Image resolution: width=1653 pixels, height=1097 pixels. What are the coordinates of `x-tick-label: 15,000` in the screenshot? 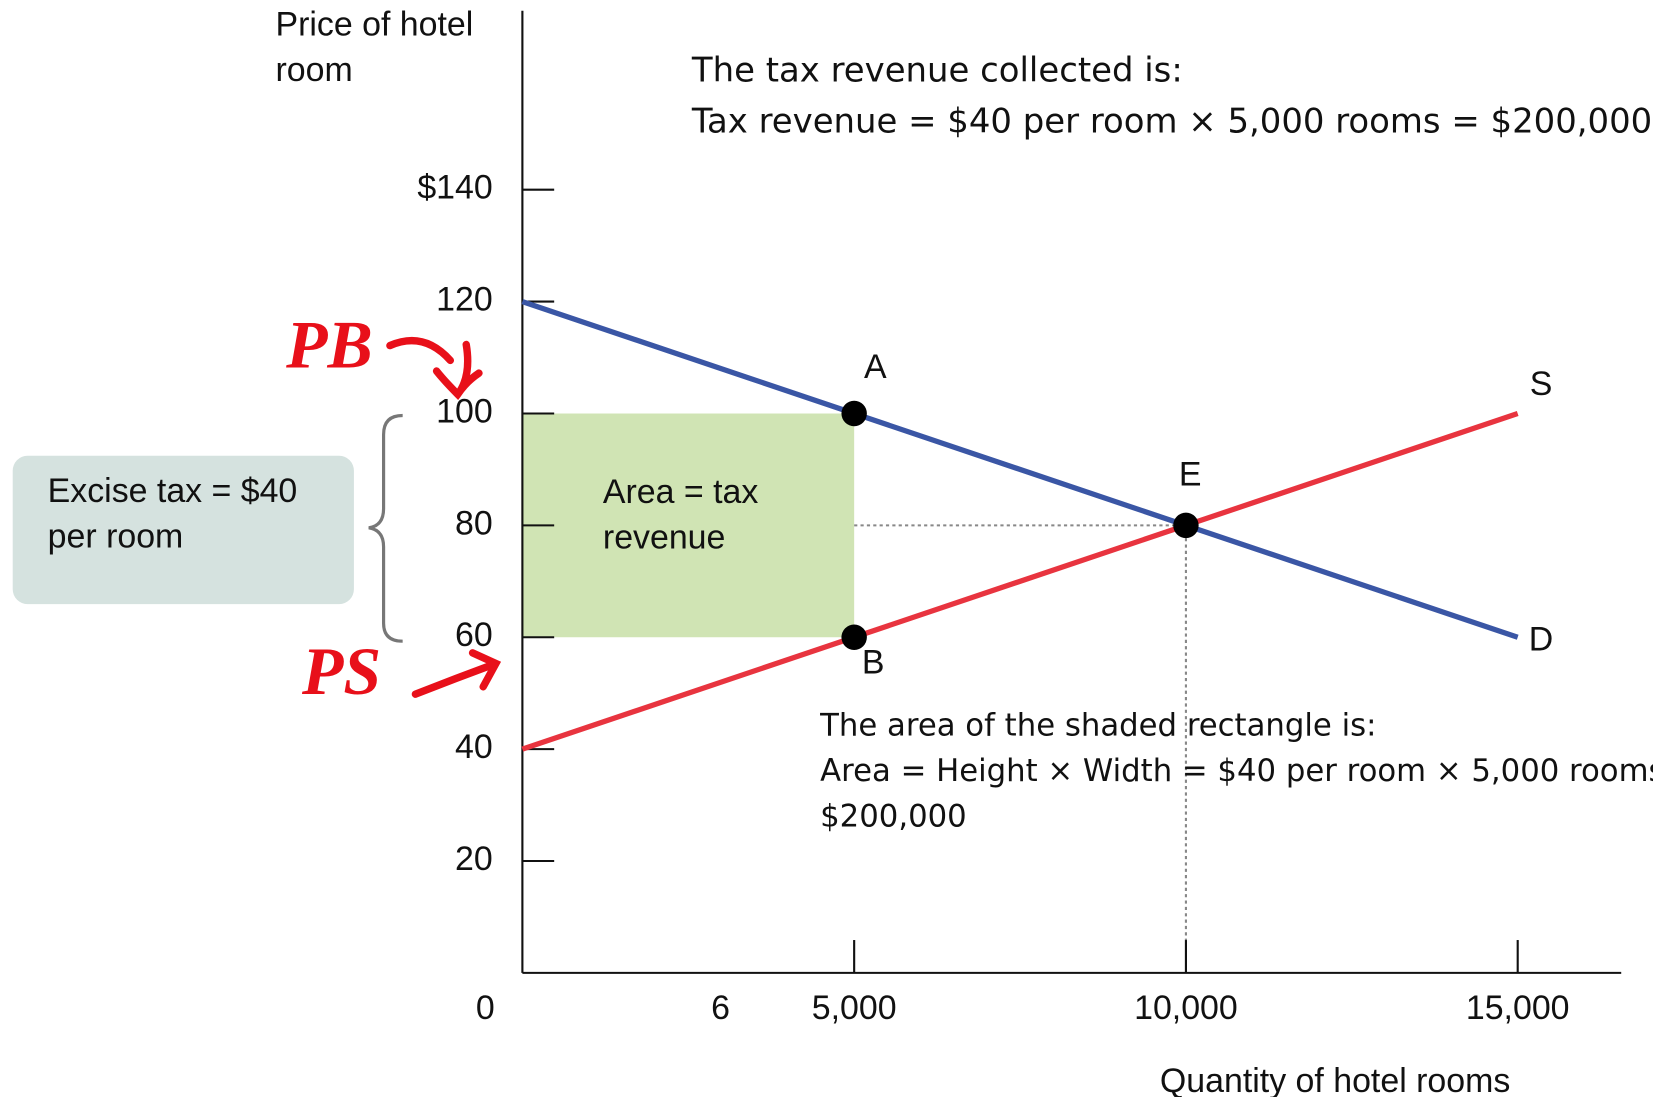 It's located at (1518, 1008).